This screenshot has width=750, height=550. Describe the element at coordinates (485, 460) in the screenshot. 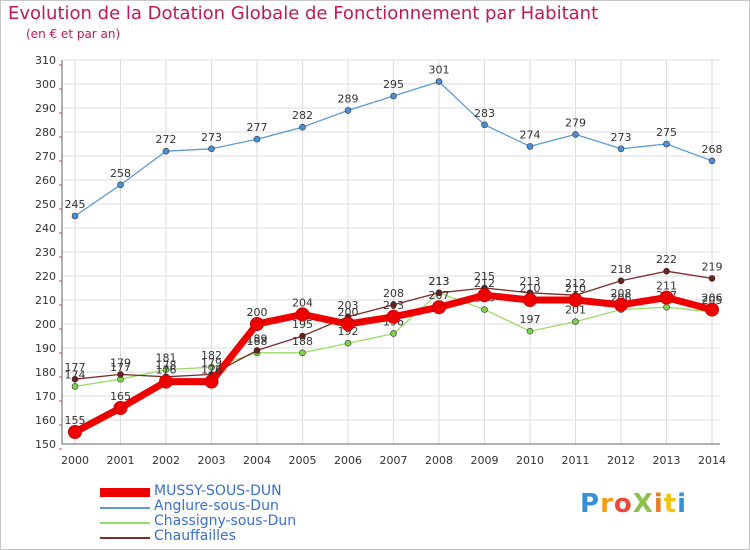

I see `x-tick-label: 2009` at that location.